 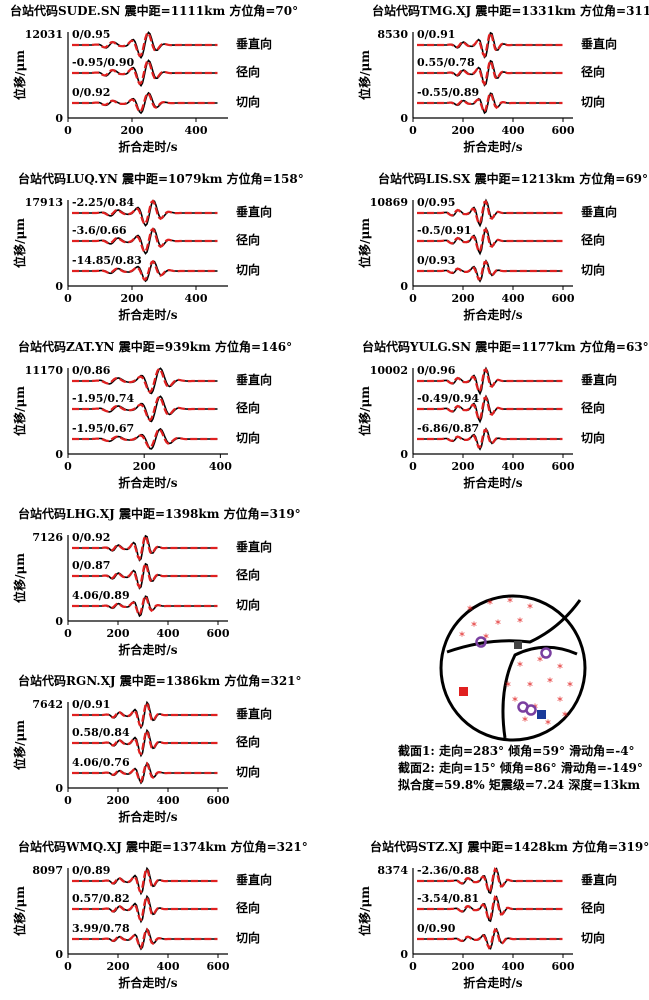 I want to click on fit-label: -0.5/0.91, so click(x=444, y=230).